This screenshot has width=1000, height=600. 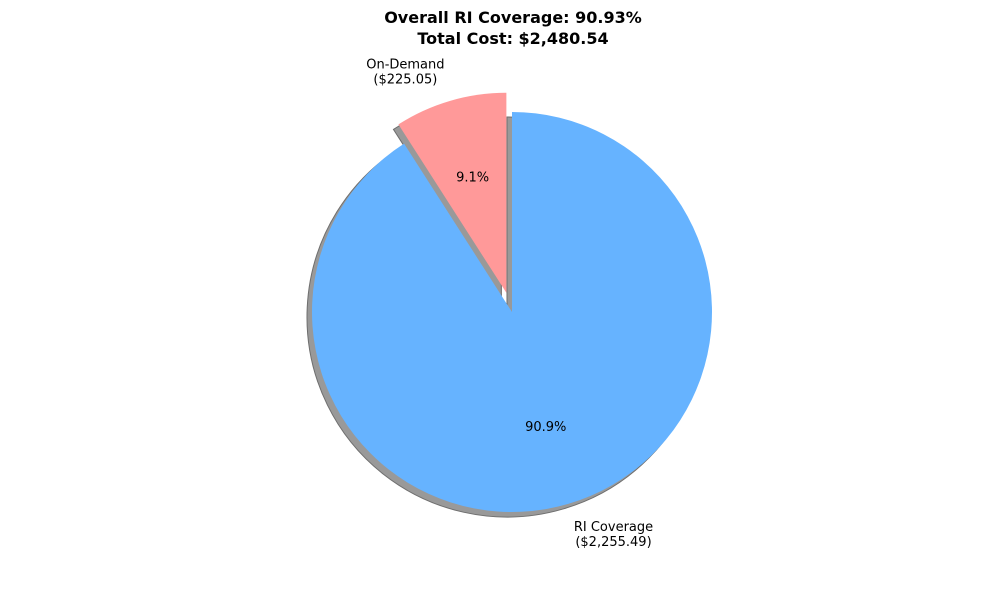 What do you see at coordinates (405, 80) in the screenshot?
I see `slice-amount-on-demand: ($225.05)` at bounding box center [405, 80].